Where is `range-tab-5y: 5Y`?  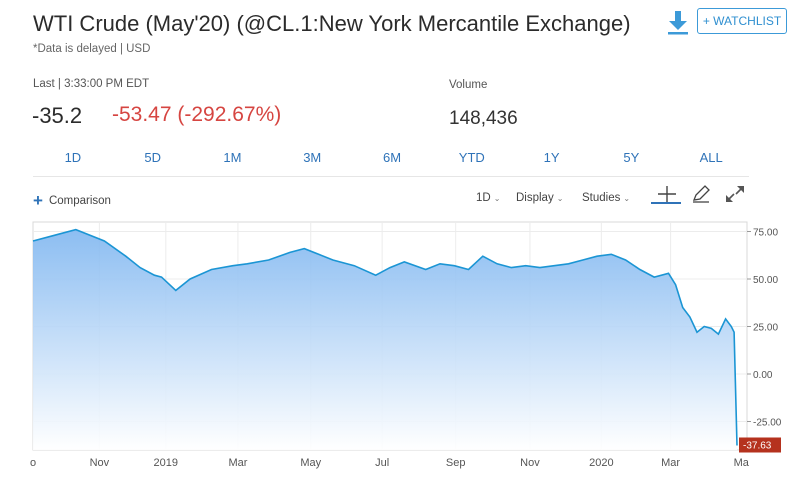
range-tab-5y: 5Y is located at coordinates (631, 157).